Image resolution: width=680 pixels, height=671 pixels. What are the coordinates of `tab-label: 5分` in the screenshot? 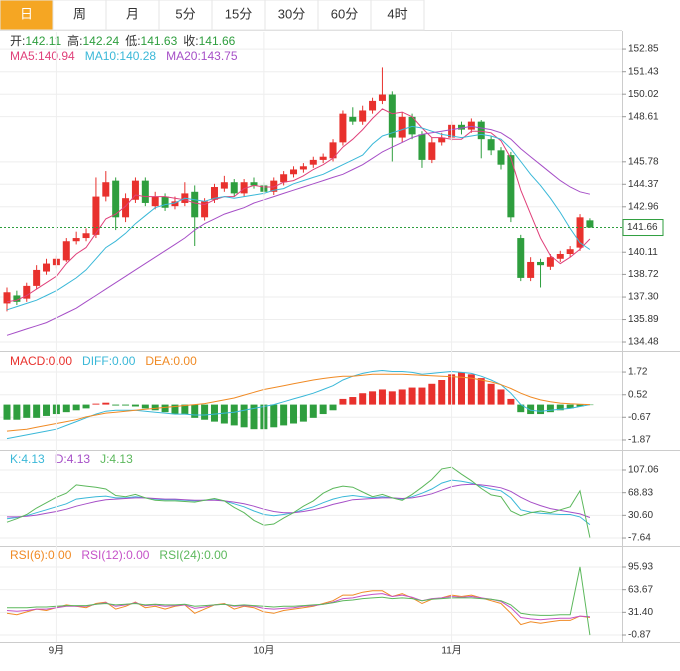 It's located at (185, 13).